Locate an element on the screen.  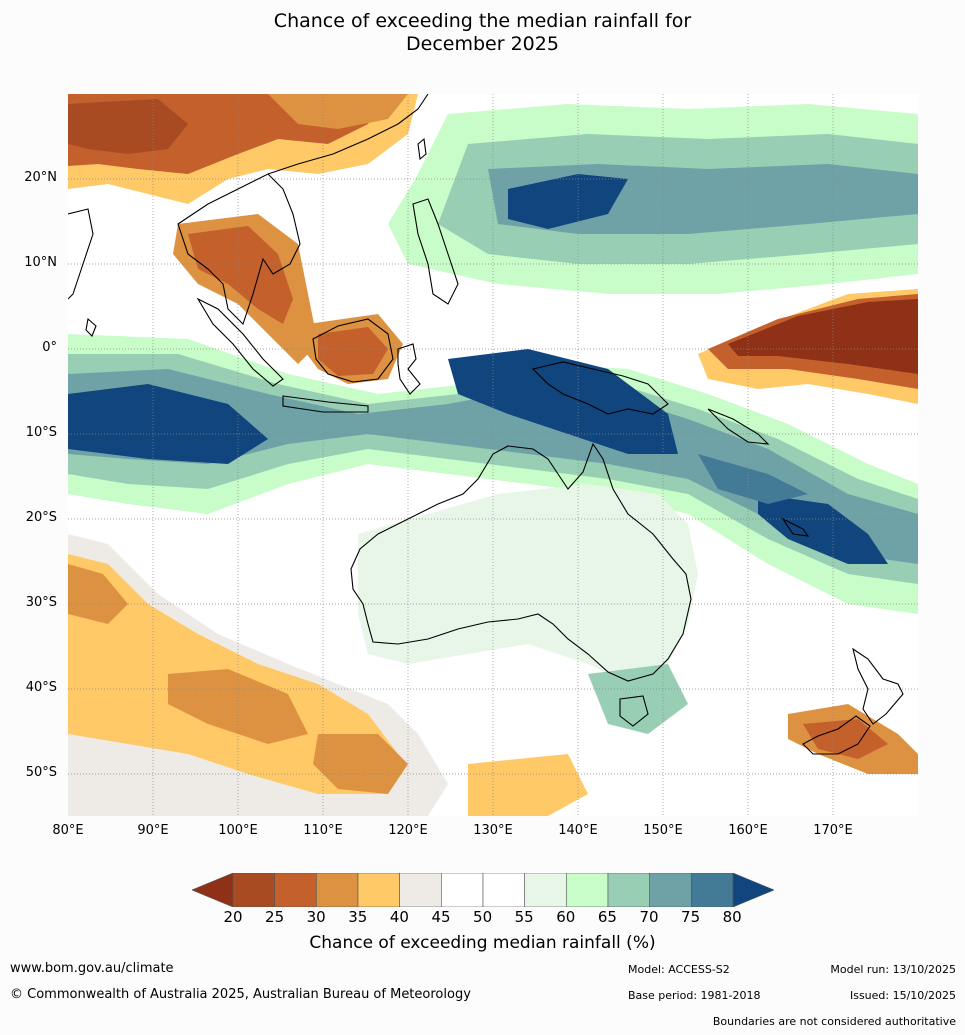
colorbar-tick: 75 is located at coordinates (691, 917).